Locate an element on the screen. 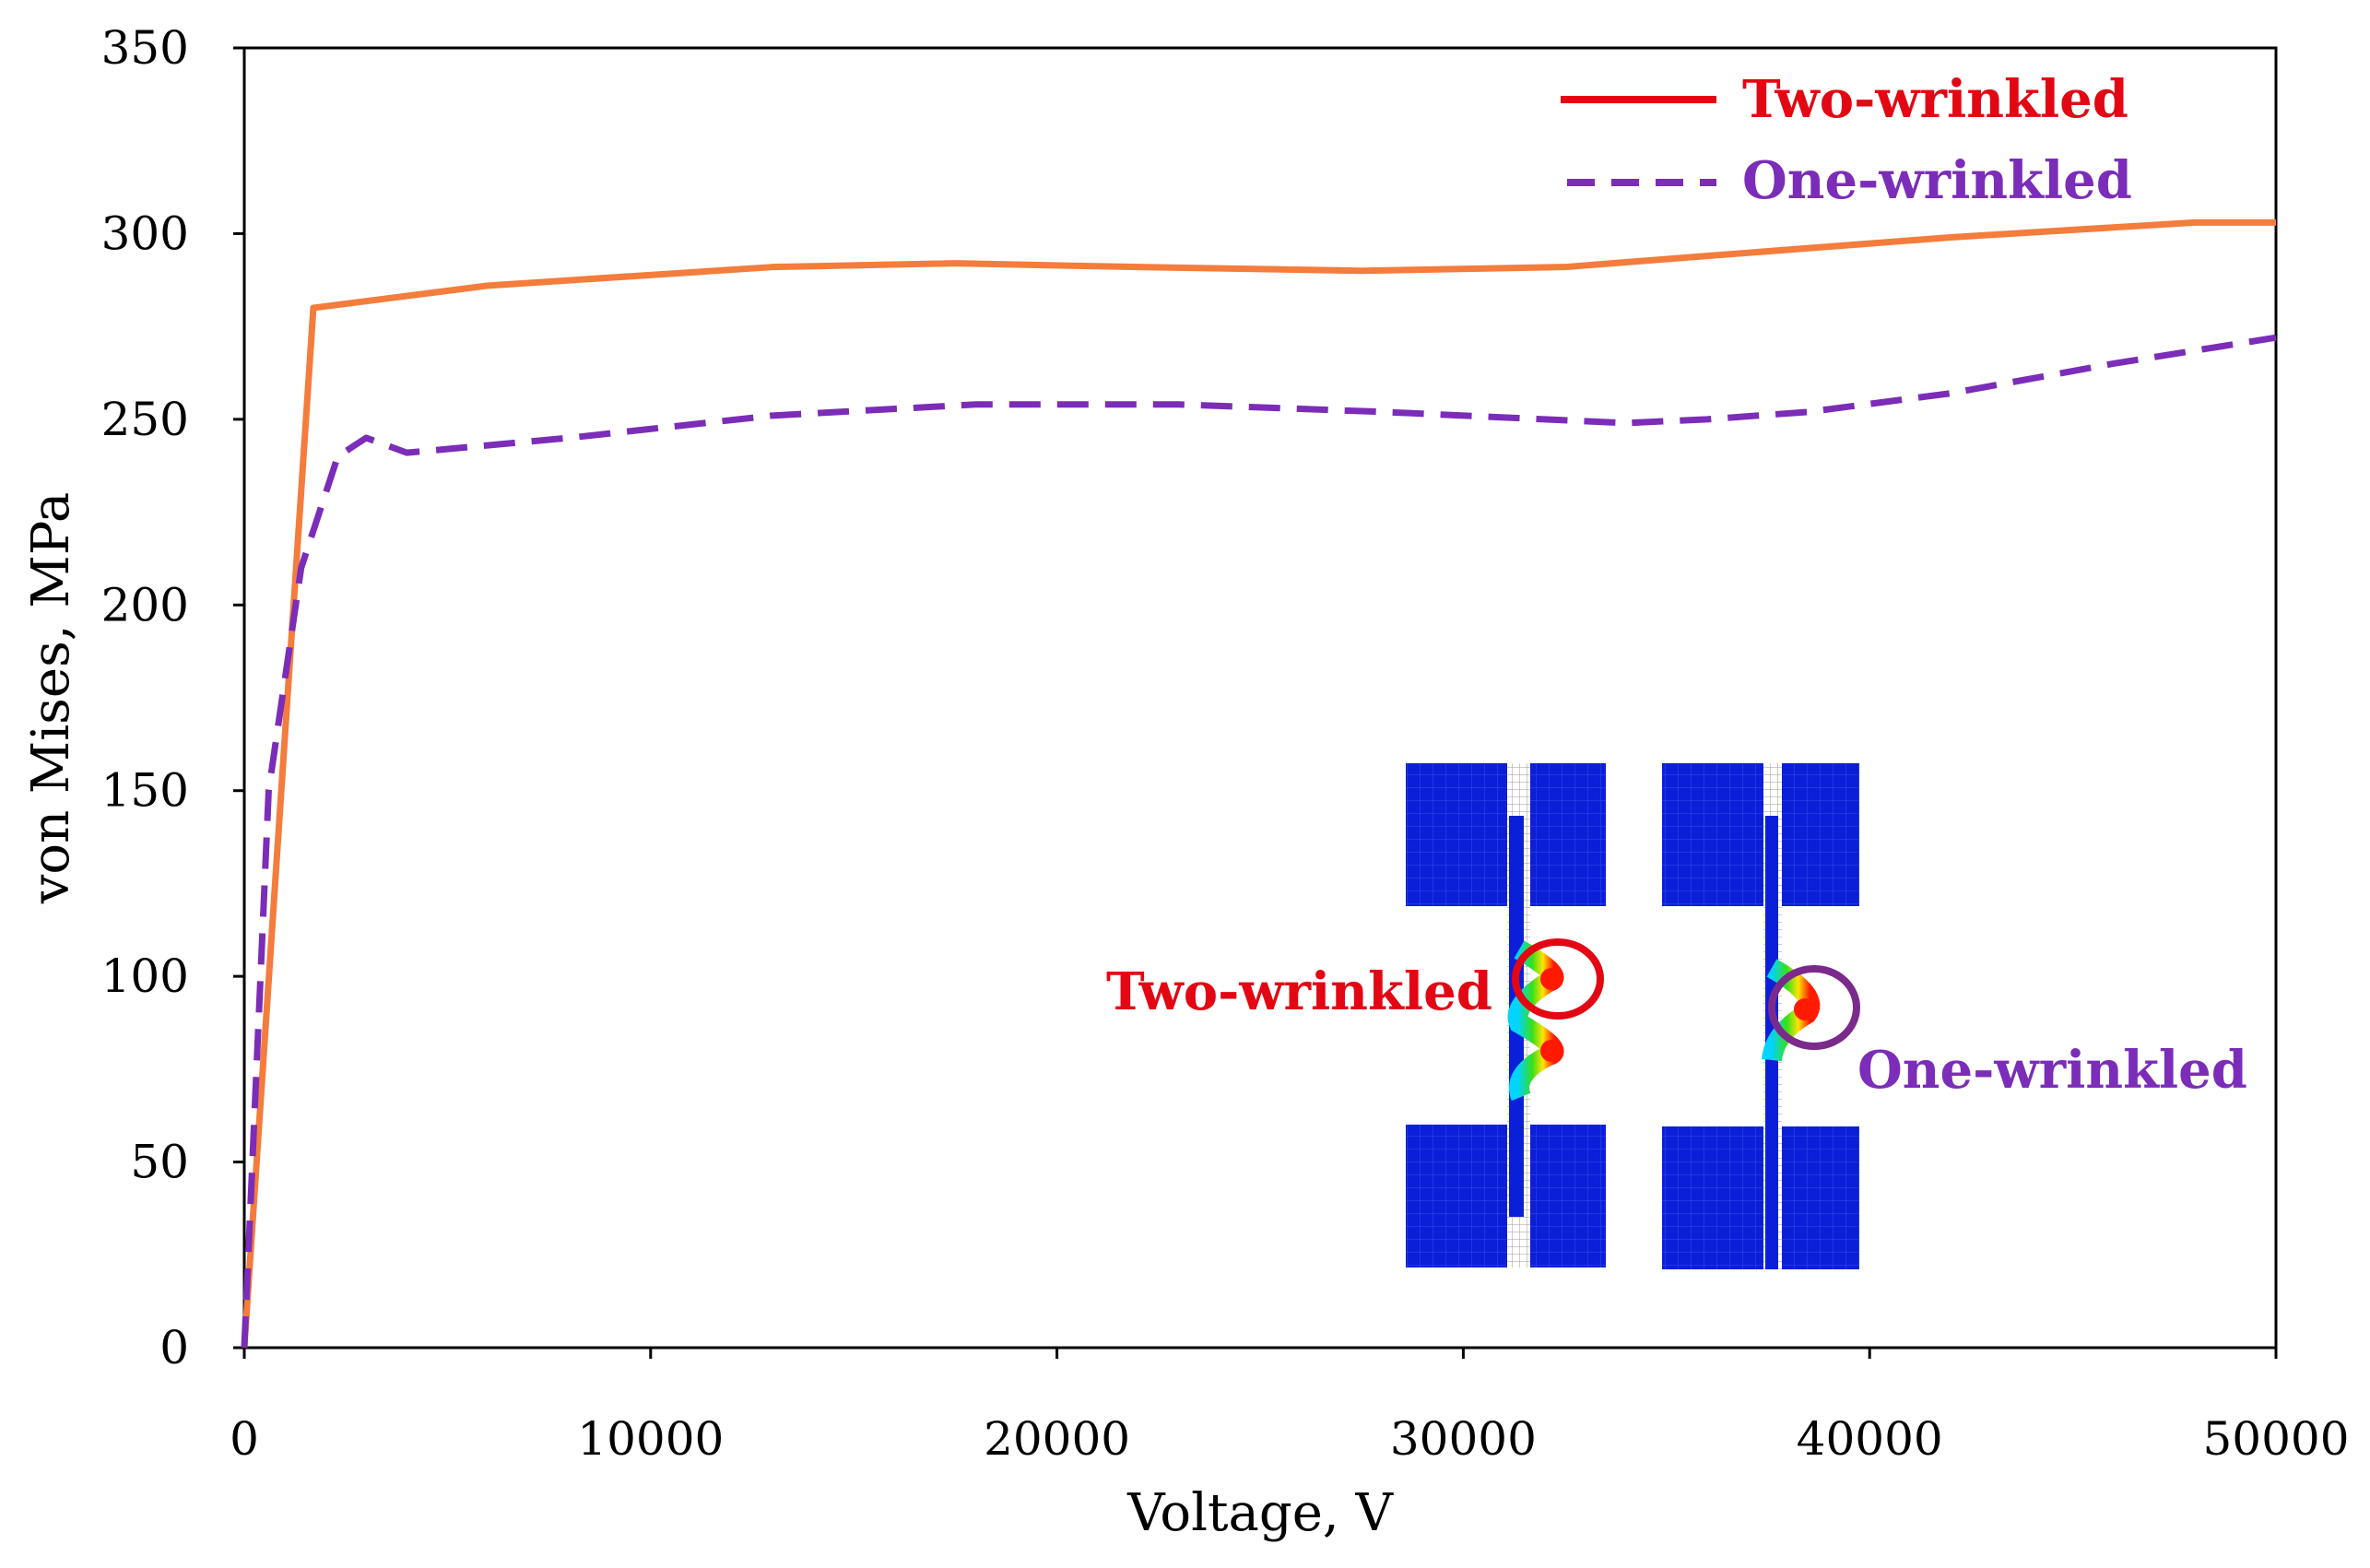 The image size is (2370, 1568). x-tick-label: 40000 is located at coordinates (1870, 1439).